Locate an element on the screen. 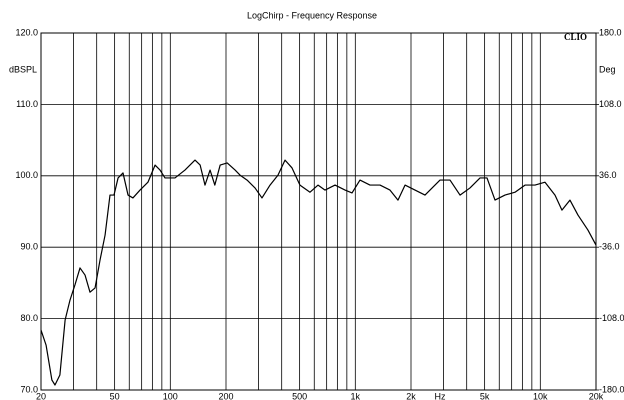 This screenshot has height=400, width=624. x-tick-label: 2k is located at coordinates (411, 395).